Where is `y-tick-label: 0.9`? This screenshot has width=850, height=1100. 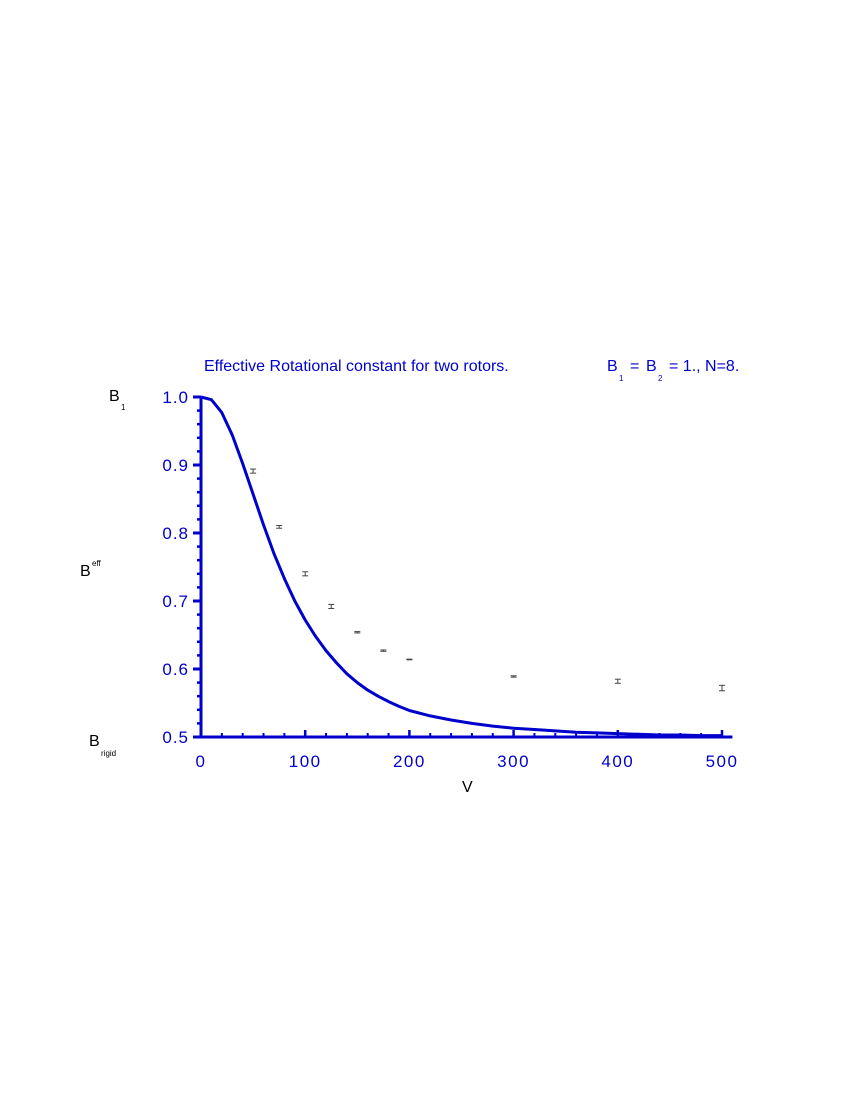
y-tick-label: 0.9 is located at coordinates (175, 465).